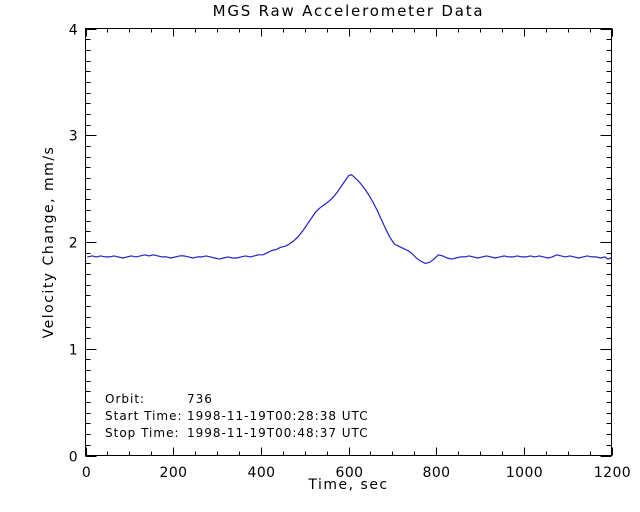 The height and width of the screenshot is (512, 640). I want to click on annotation-stop-time-value: 1998-11-19T00:48:37 UTC, so click(278, 433).